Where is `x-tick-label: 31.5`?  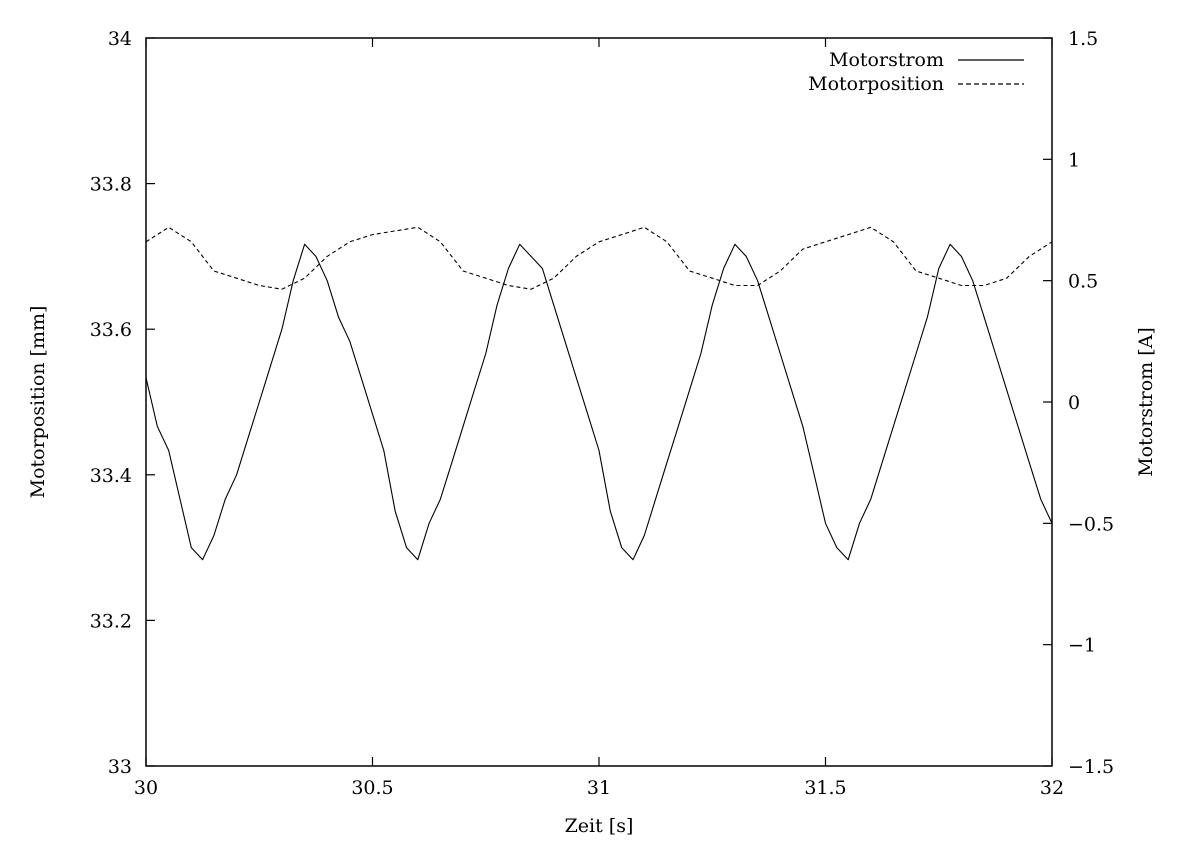
x-tick-label: 31.5 is located at coordinates (825, 788).